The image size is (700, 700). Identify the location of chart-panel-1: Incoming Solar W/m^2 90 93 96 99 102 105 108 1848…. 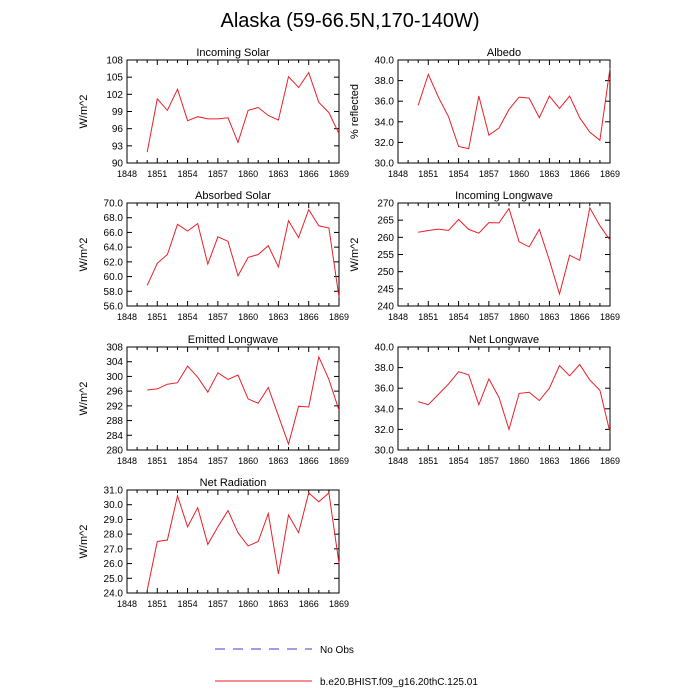
(213, 113).